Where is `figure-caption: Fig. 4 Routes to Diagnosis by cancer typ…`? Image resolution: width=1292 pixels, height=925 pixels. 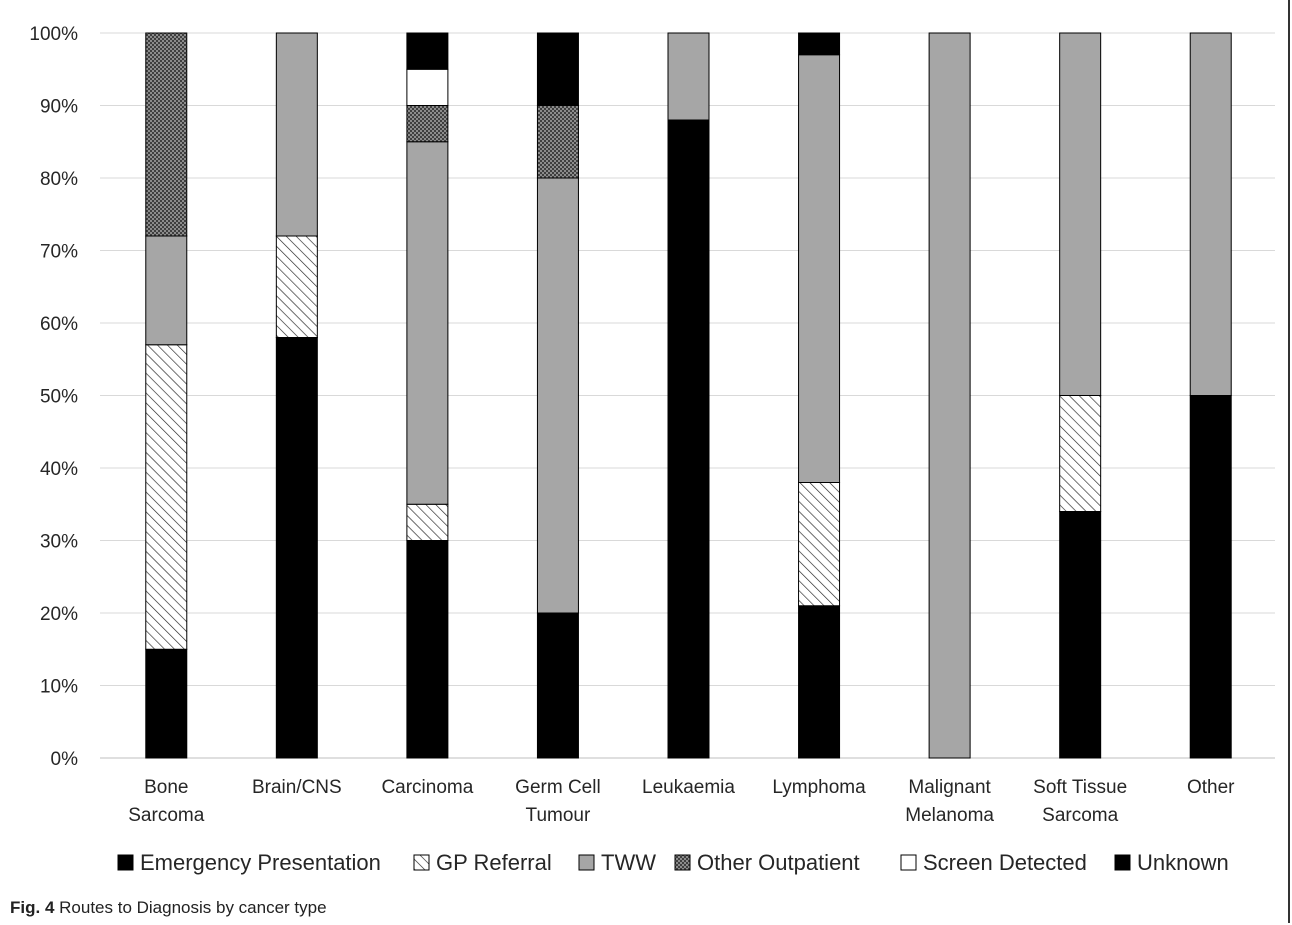
figure-caption: Fig. 4 Routes to Diagnosis by cancer typ… is located at coordinates (168, 908).